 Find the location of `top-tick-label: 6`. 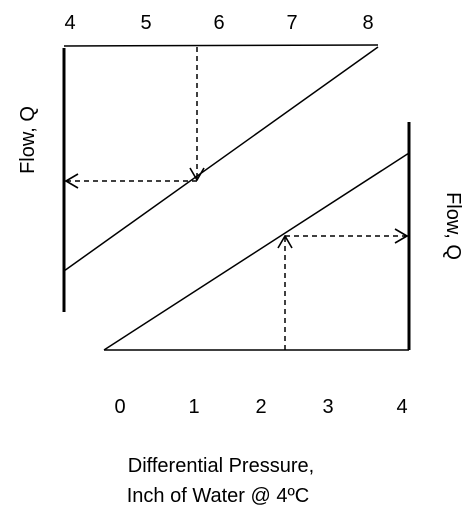

top-tick-label: 6 is located at coordinates (218, 23).